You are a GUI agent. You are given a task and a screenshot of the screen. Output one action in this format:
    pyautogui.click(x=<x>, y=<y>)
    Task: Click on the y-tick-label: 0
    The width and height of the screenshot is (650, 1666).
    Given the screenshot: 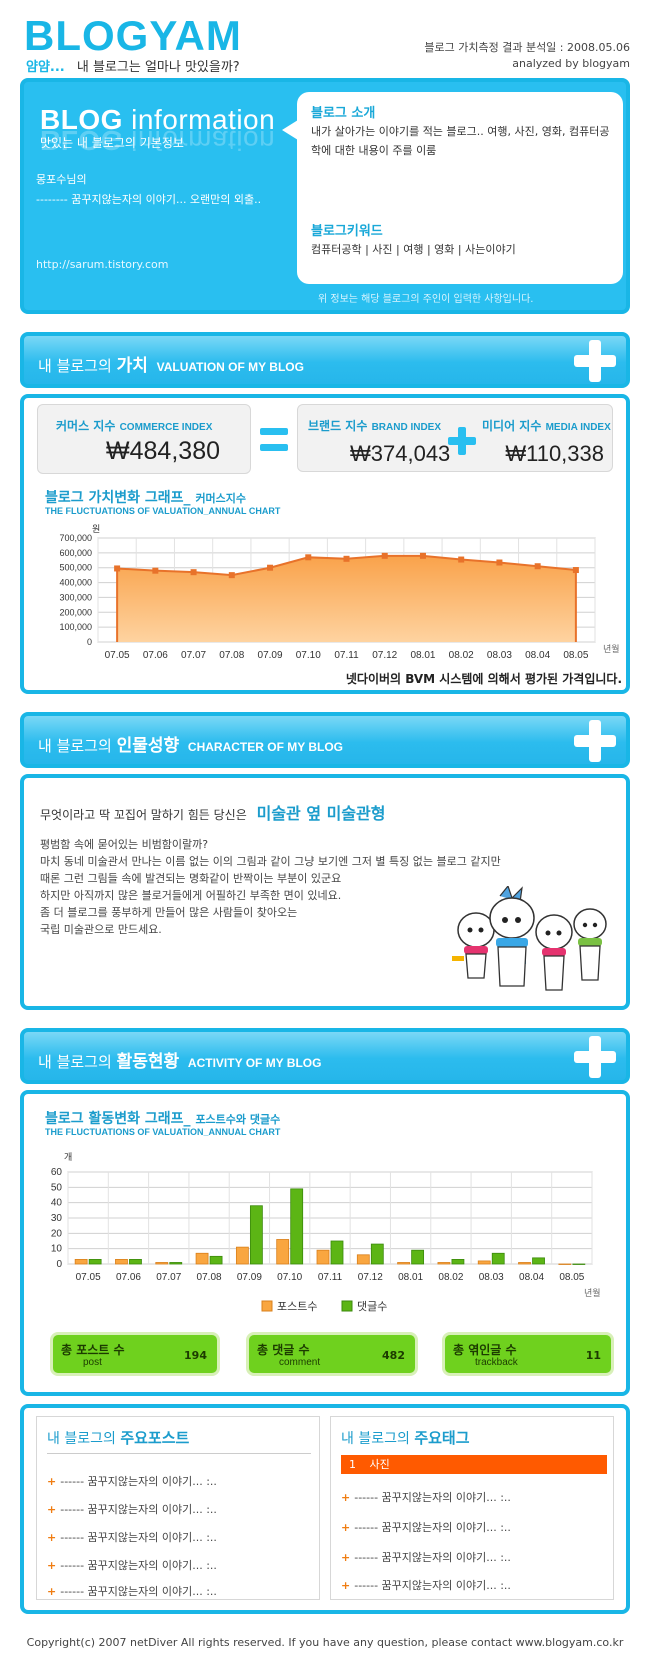 What is the action you would take?
    pyautogui.click(x=59, y=1264)
    